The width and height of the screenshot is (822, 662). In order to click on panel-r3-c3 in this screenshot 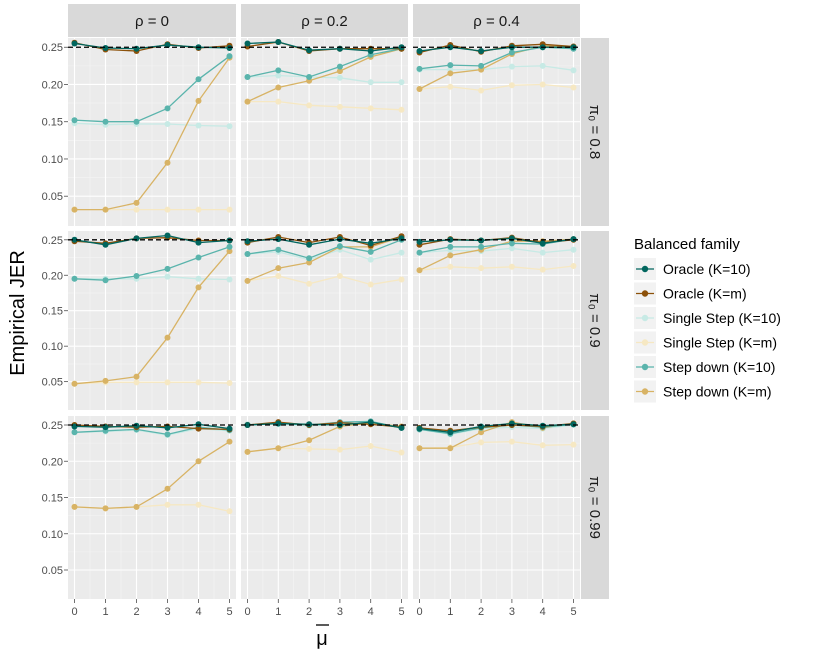, I will do `click(496, 507)`.